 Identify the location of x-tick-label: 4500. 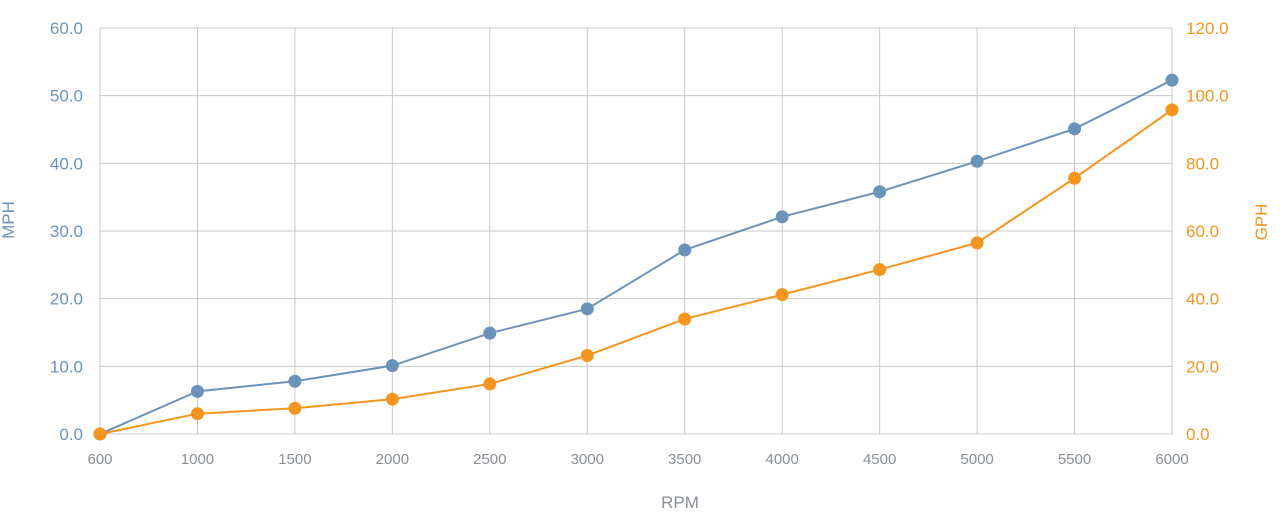
(879, 459).